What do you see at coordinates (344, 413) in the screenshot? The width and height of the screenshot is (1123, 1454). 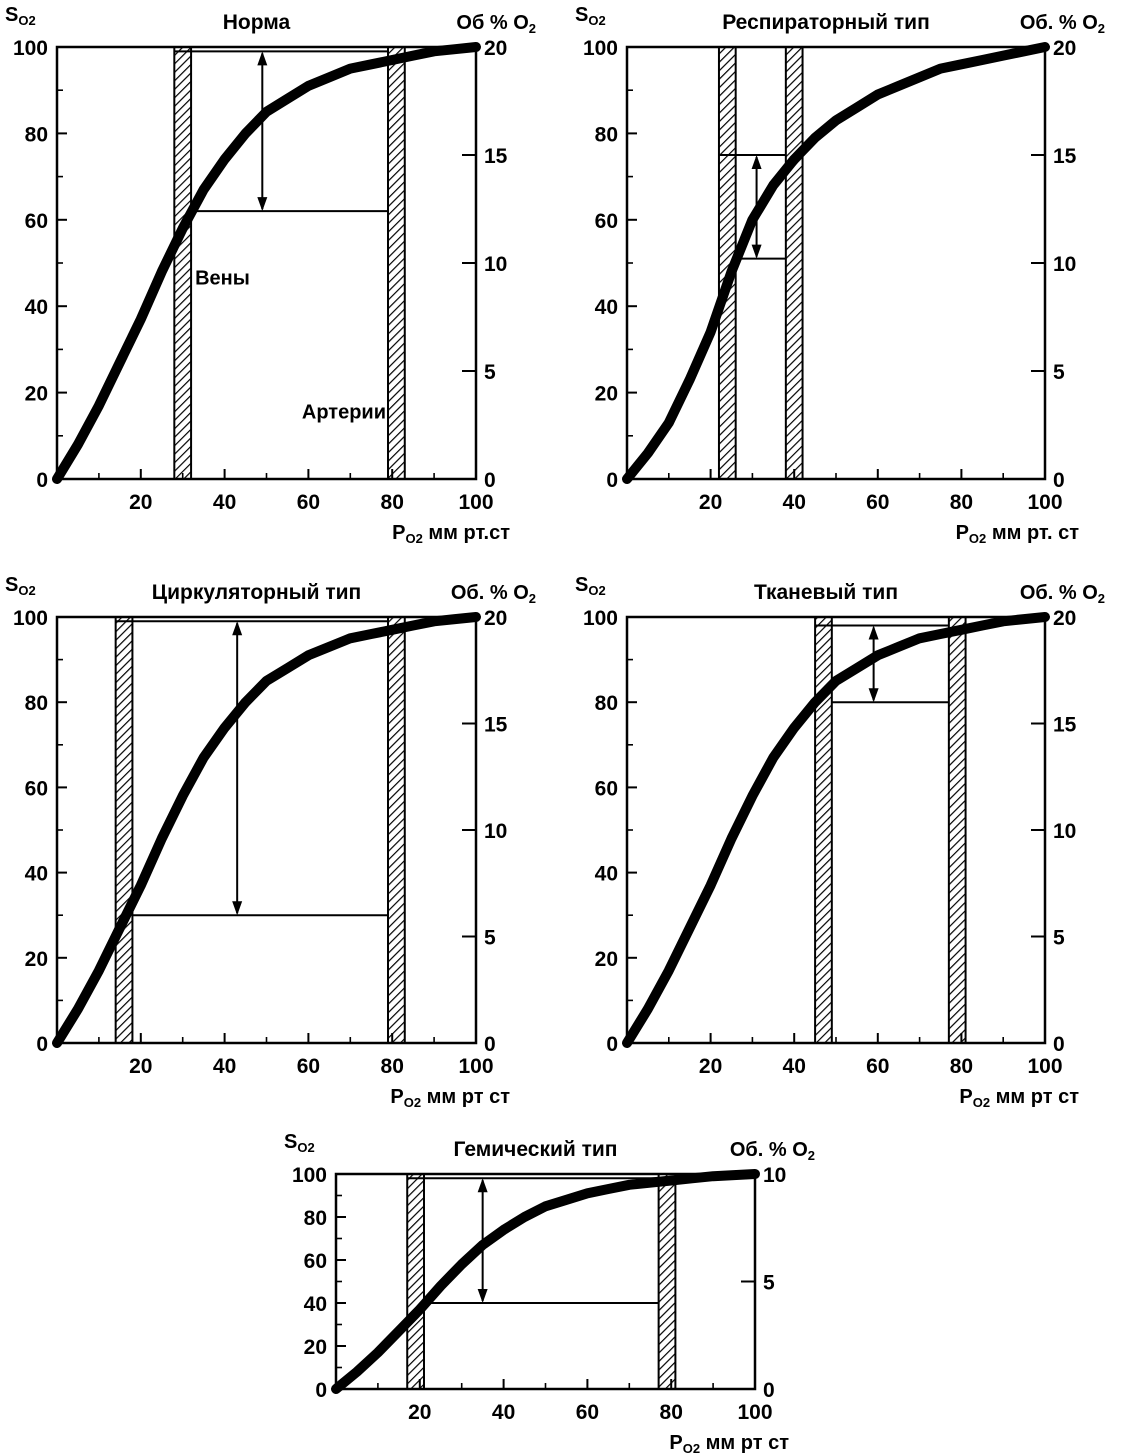 I see `band-label-artery: Артерии` at bounding box center [344, 413].